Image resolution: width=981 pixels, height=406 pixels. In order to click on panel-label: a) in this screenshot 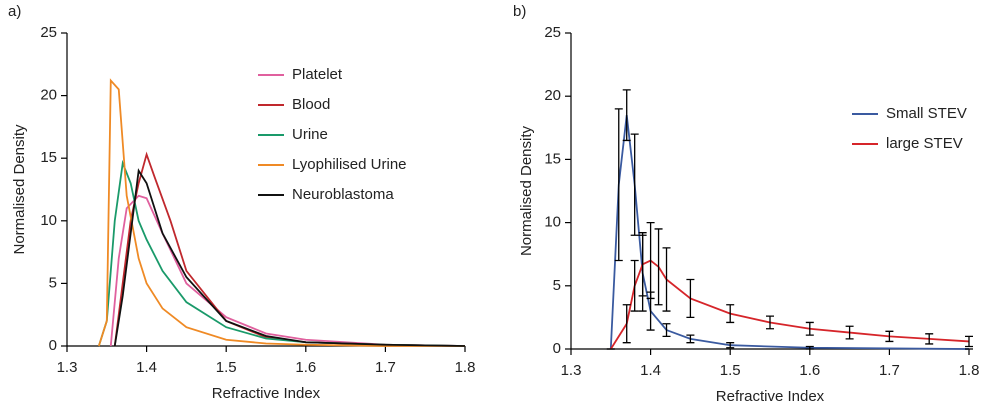, I will do `click(14, 11)`.